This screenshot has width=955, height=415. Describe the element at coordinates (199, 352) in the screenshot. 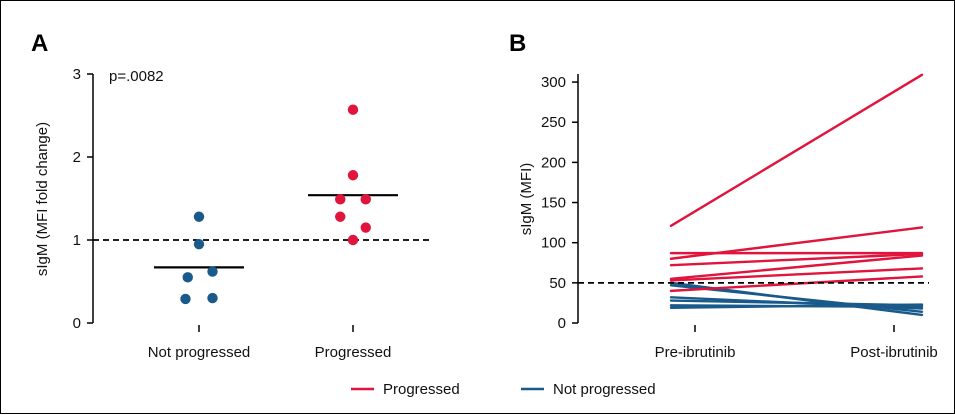

I see `panel-a-x-tick-label: Not progressed` at that location.